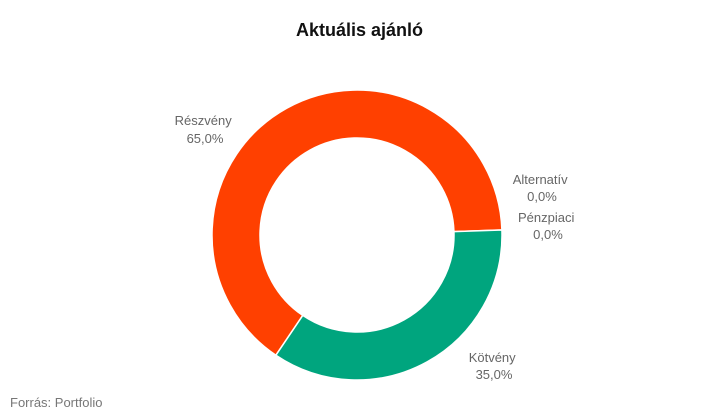 The height and width of the screenshot is (416, 719). I want to click on source-note: Forrás: Portfolio, so click(56, 402).